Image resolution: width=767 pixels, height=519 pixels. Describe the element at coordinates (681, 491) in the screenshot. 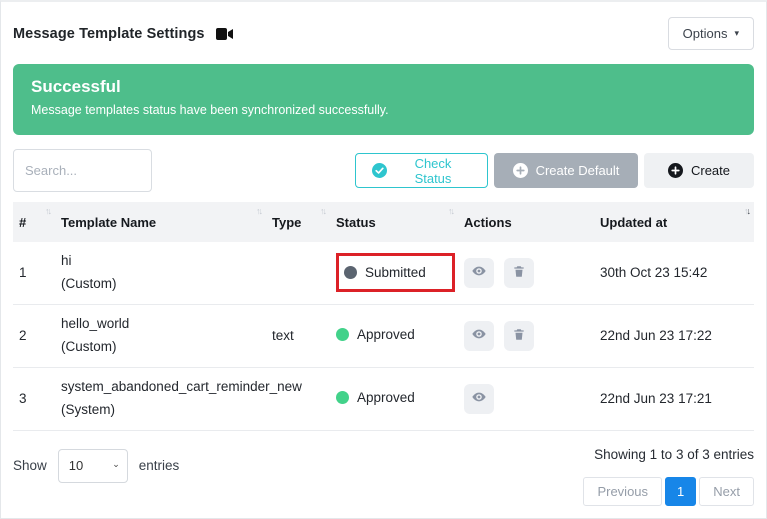

I see `page-1-button: 1` at that location.